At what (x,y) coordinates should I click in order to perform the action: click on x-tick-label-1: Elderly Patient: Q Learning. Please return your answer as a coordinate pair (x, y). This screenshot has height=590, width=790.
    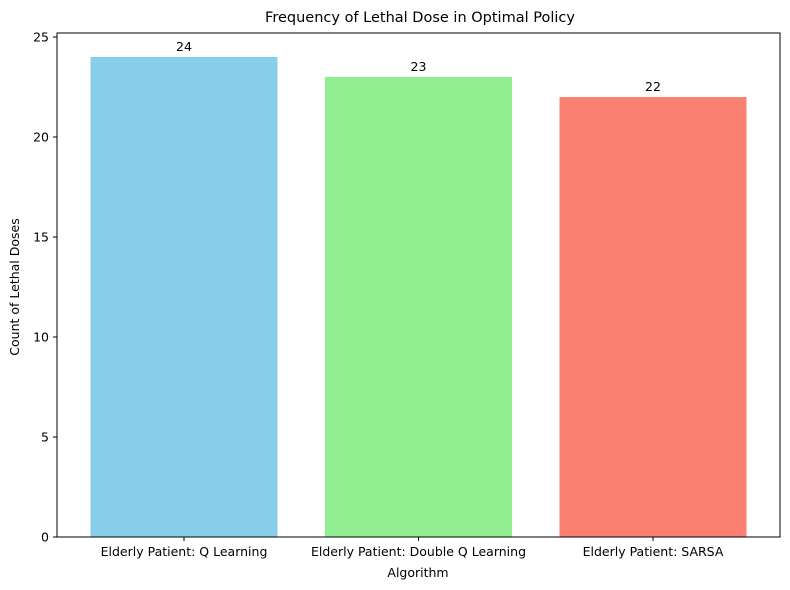
    Looking at the image, I should click on (184, 551).